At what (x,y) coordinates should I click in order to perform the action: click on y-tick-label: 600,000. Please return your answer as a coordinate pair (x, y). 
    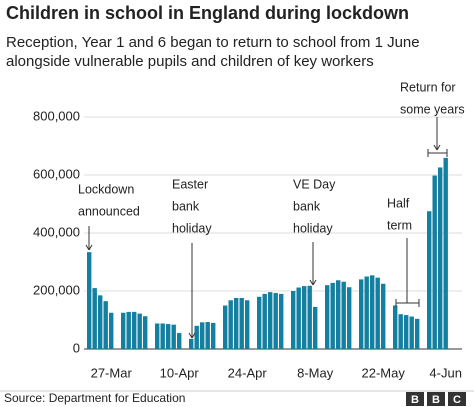
    Looking at the image, I should click on (56, 173).